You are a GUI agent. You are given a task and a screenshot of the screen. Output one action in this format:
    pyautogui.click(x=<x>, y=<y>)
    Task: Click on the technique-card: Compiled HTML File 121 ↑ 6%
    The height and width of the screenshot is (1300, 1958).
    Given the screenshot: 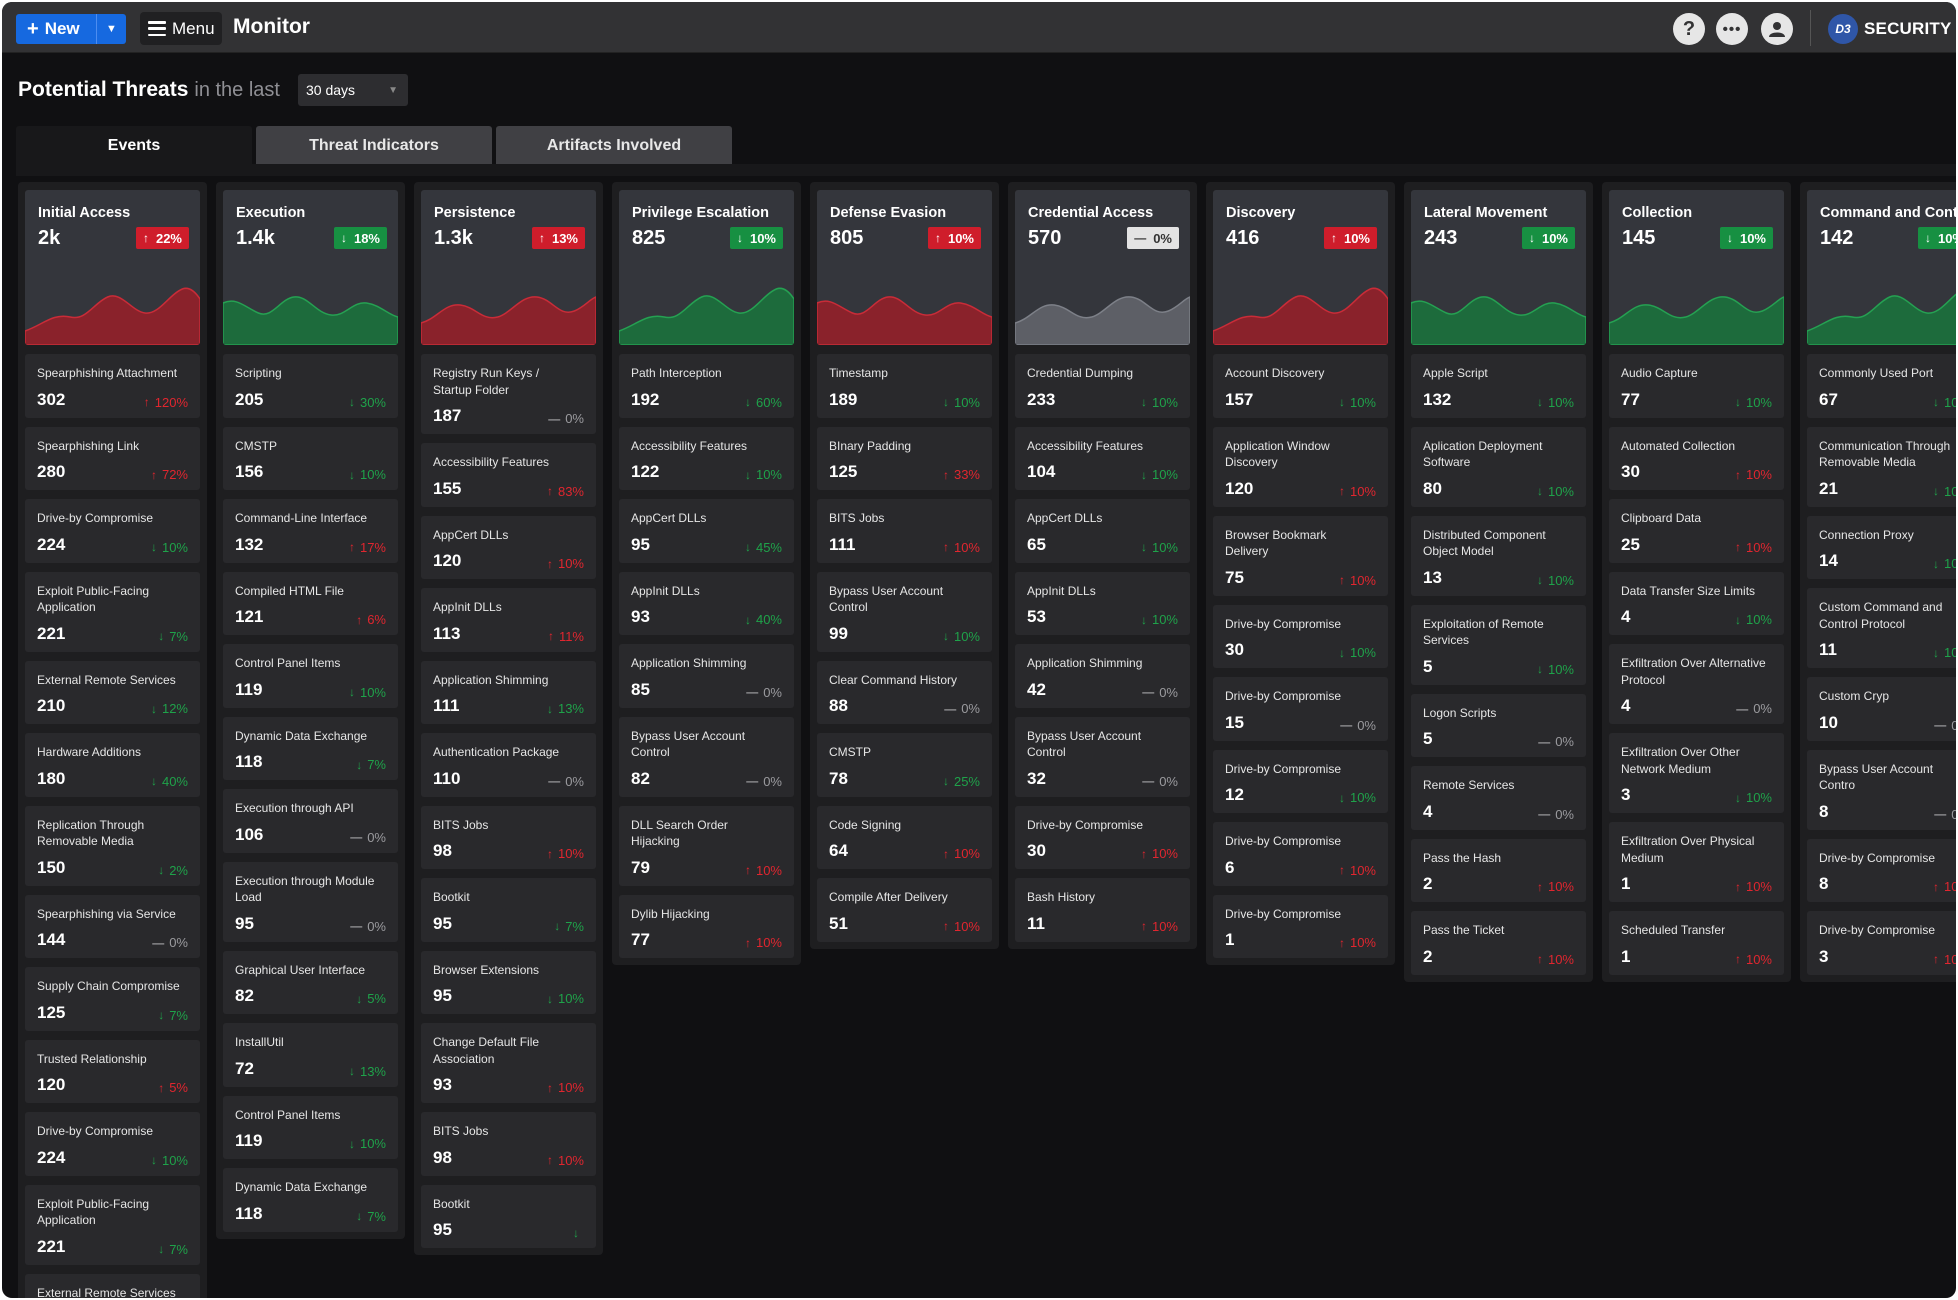 What is the action you would take?
    pyautogui.click(x=310, y=603)
    